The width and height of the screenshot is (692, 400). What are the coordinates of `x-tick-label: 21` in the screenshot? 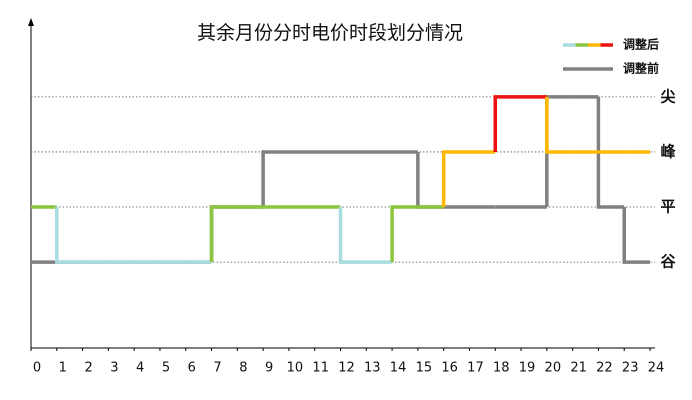 It's located at (578, 368).